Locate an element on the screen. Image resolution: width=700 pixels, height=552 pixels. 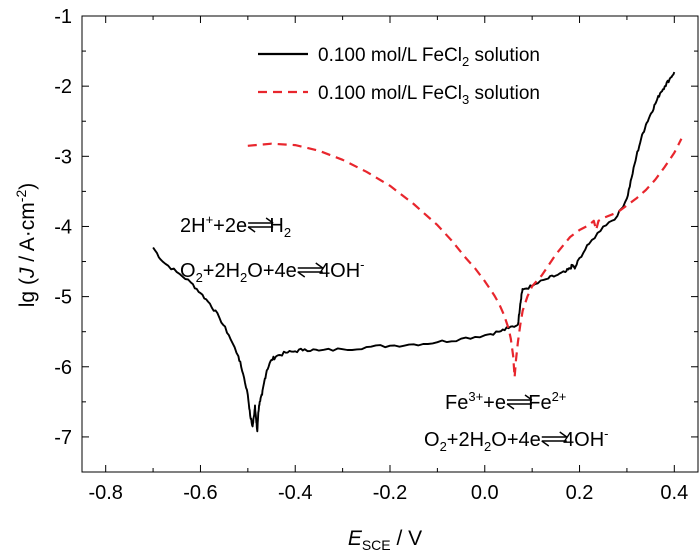
legend-label-fecl3-post: solution is located at coordinates (504, 93).